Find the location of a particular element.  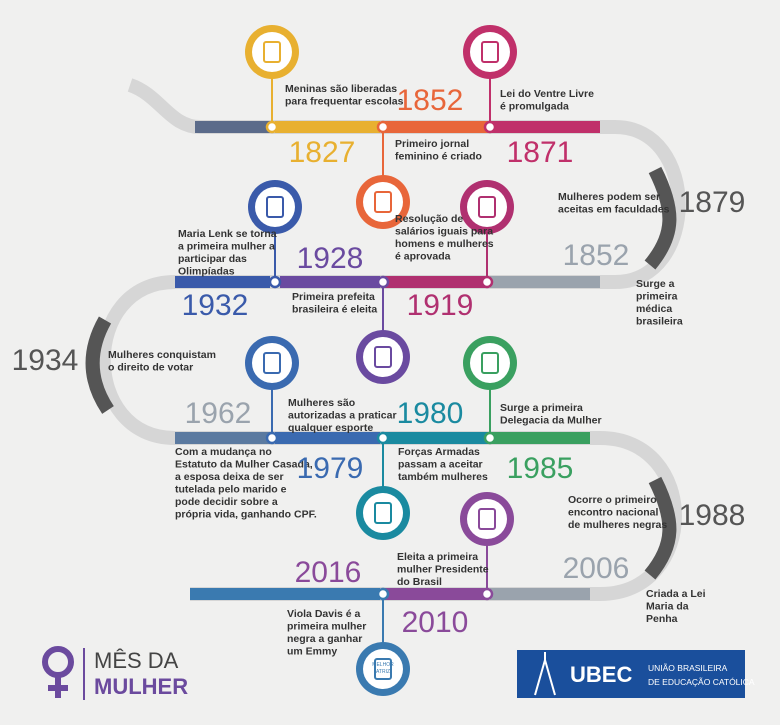

event-text: própria vida, ganhando CPF. is located at coordinates (246, 515).